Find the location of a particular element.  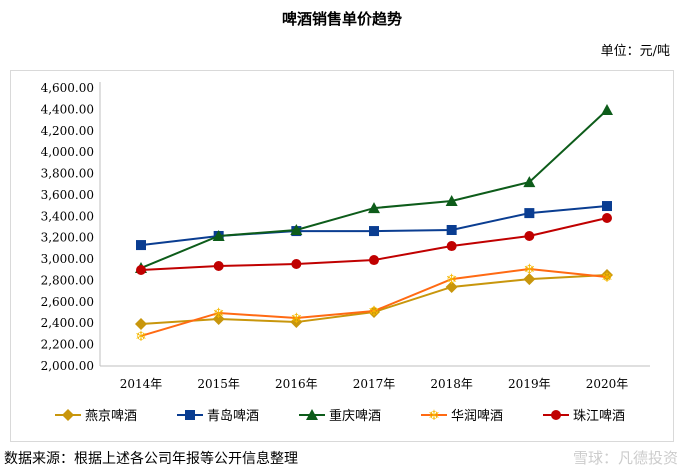

legend-label: 珠江啤酒 is located at coordinates (599, 416).